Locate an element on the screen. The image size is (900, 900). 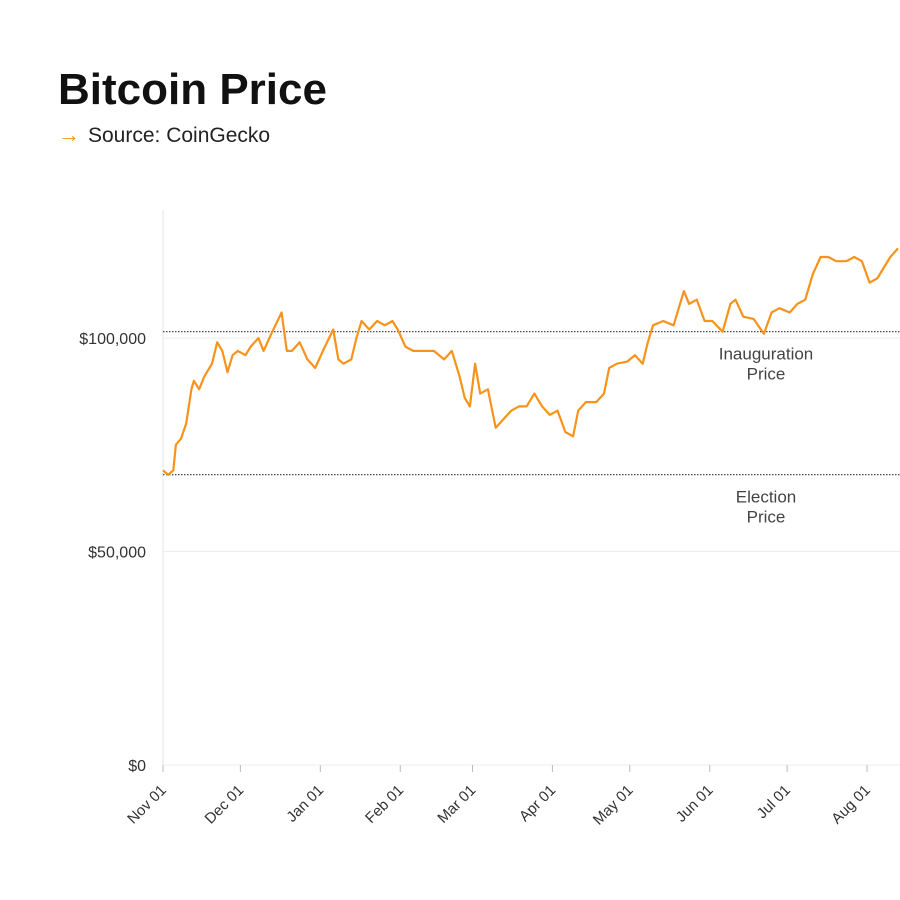
x-tick-label: Mar 01 is located at coordinates (456, 804).